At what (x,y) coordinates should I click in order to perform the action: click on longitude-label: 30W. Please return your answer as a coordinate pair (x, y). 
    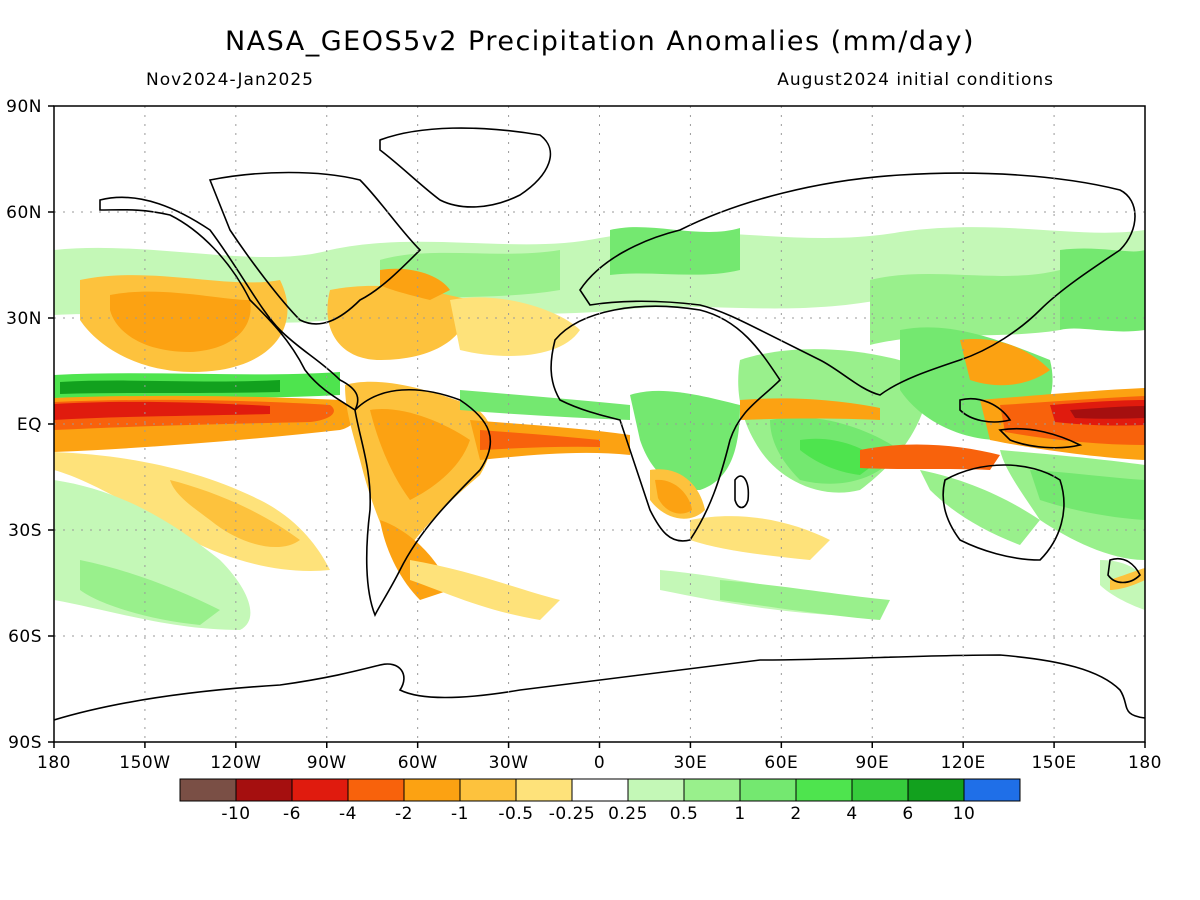
    Looking at the image, I should click on (509, 763).